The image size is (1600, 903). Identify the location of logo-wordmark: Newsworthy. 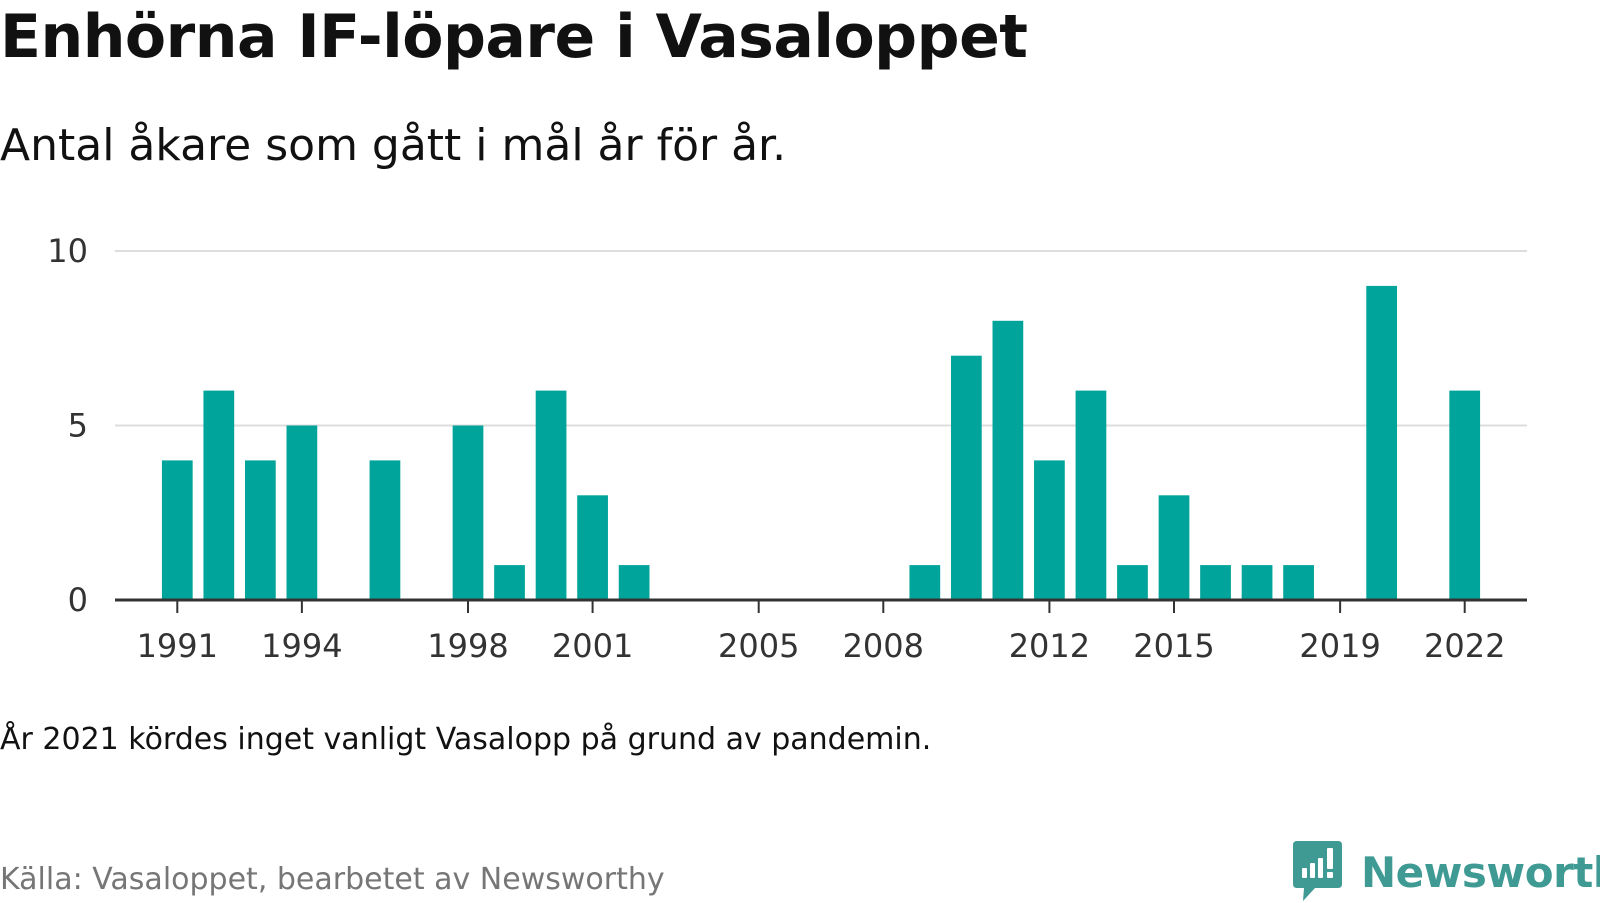
(1480, 872).